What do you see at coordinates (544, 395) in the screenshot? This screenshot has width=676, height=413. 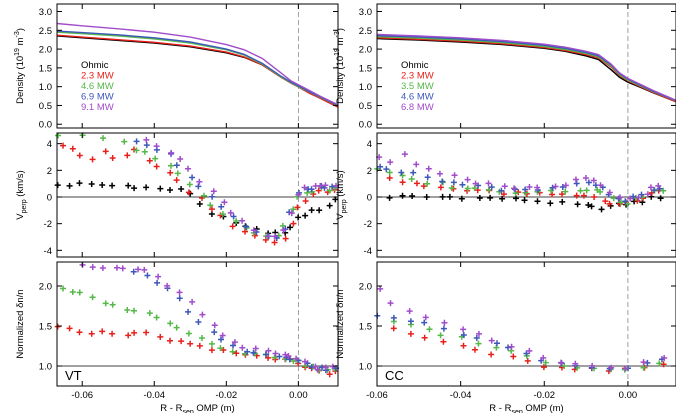 I see `x-tick-label: -0.02` at bounding box center [544, 395].